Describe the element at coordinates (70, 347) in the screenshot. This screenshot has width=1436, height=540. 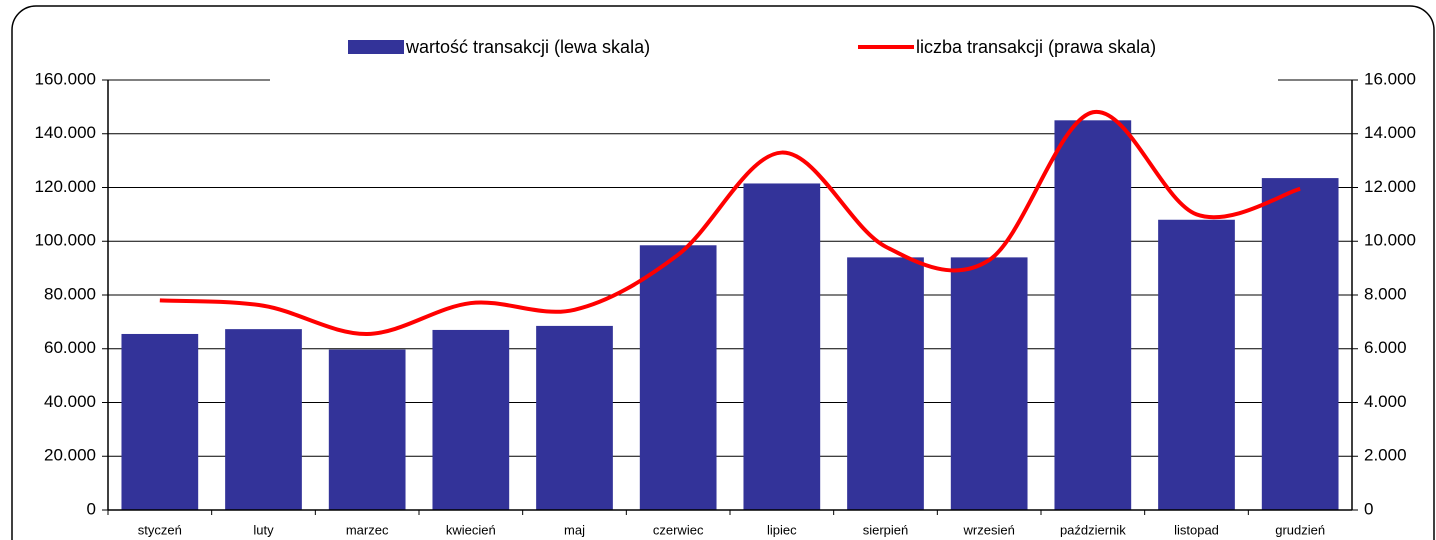
I see `y-tick-label: 60.000` at that location.